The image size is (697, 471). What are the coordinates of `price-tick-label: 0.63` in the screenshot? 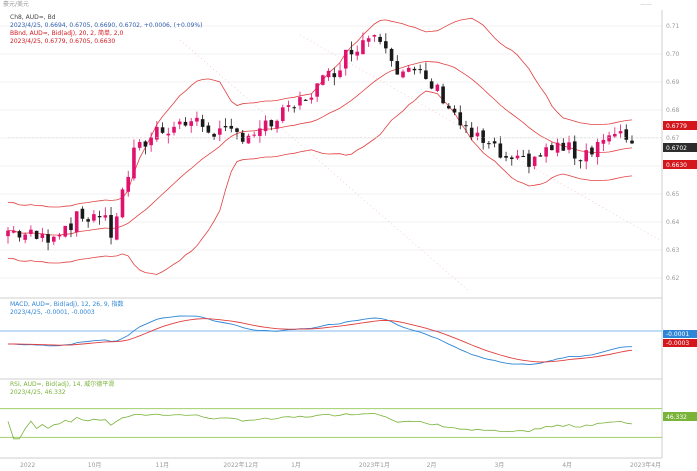 It's located at (673, 250).